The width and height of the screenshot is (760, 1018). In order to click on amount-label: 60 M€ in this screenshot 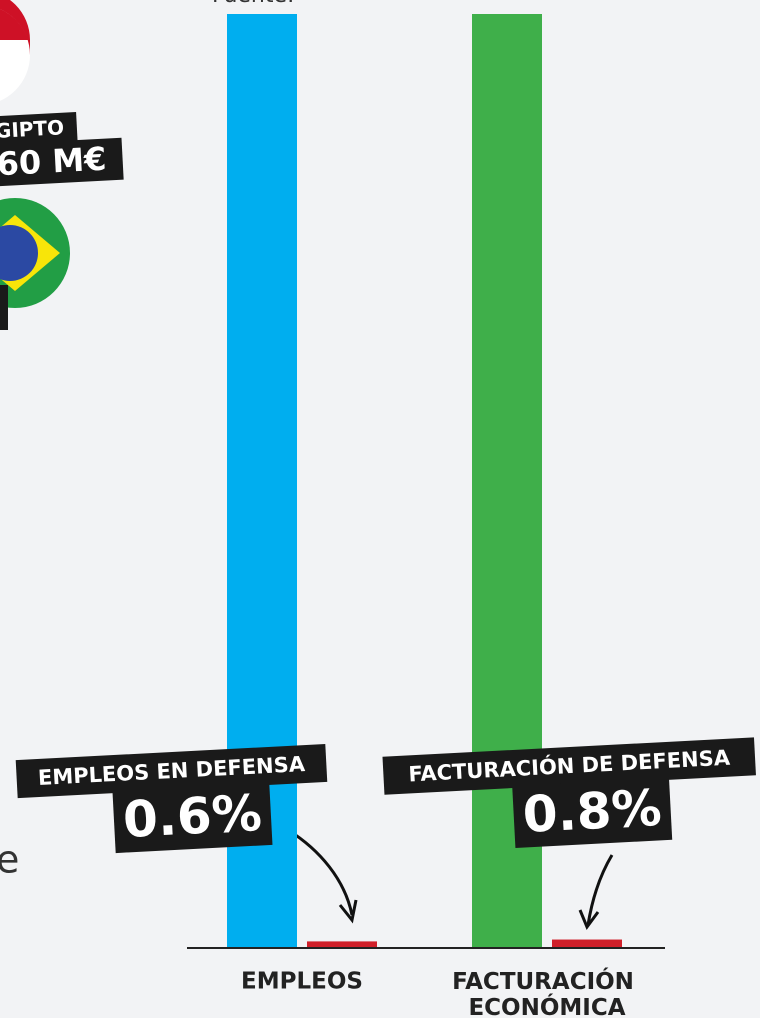, I will do `click(53, 162)`.